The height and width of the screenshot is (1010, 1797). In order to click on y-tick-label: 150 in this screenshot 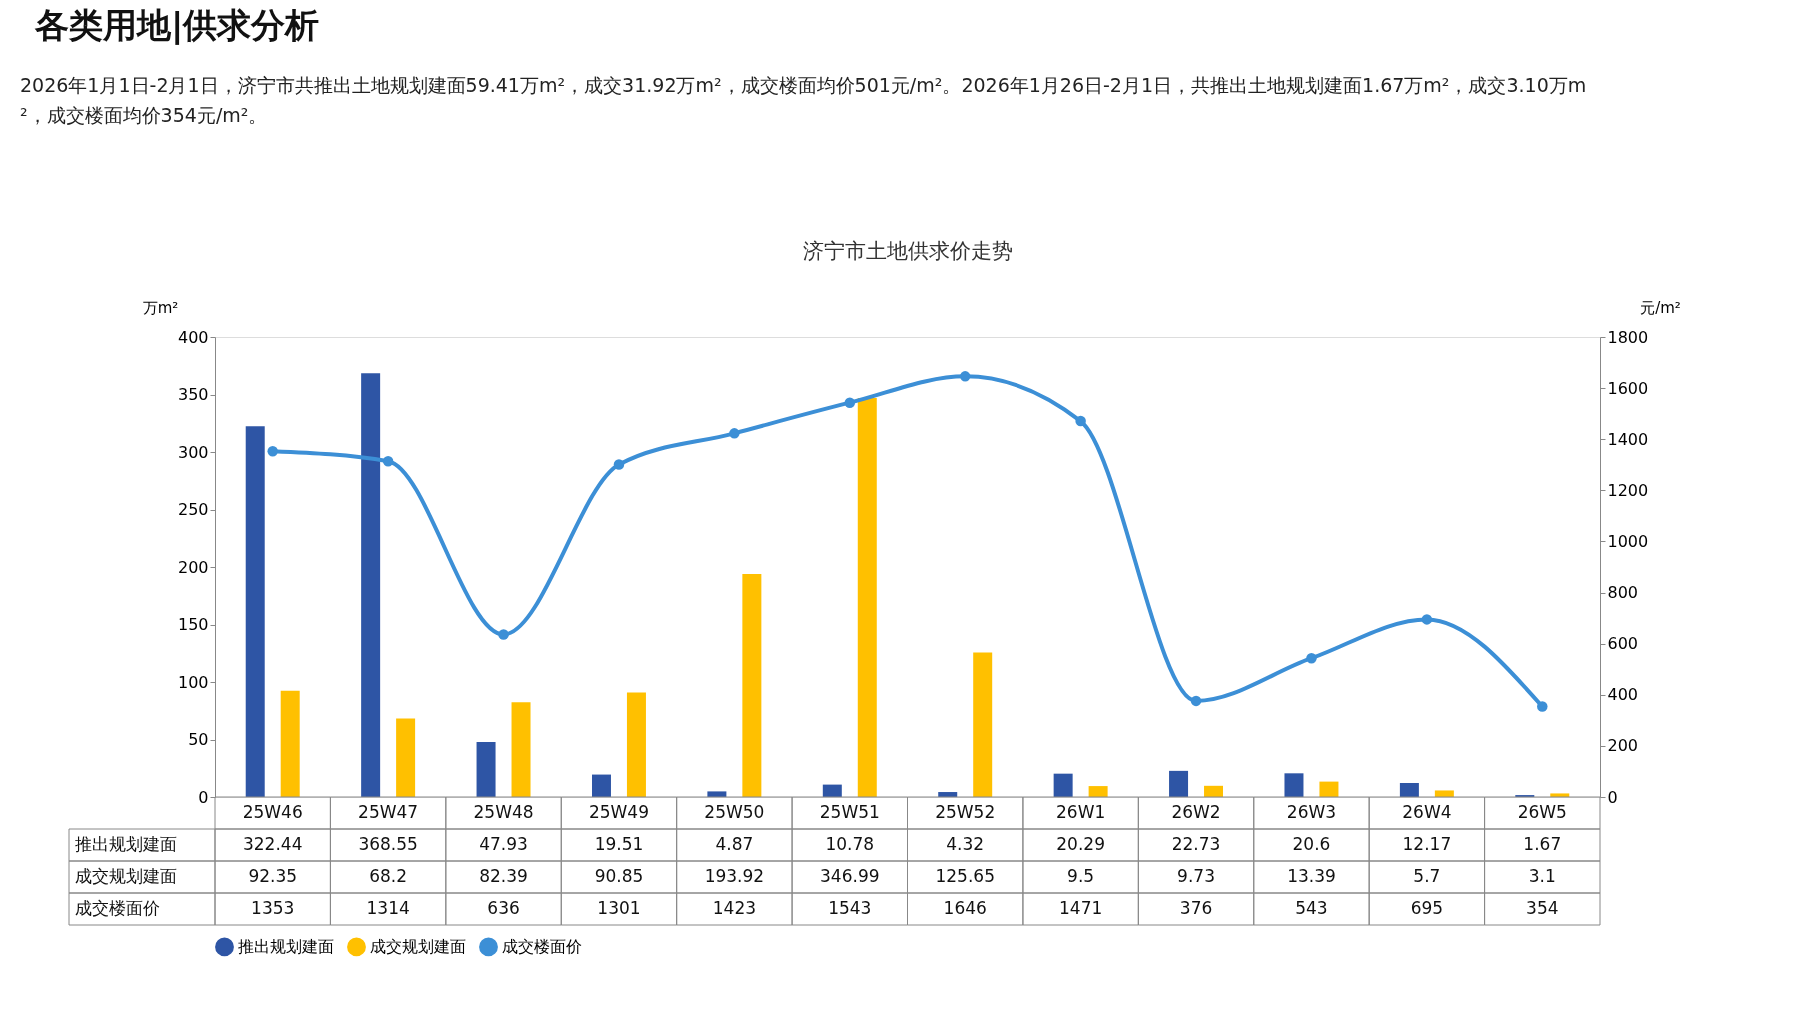, I will do `click(193, 624)`.